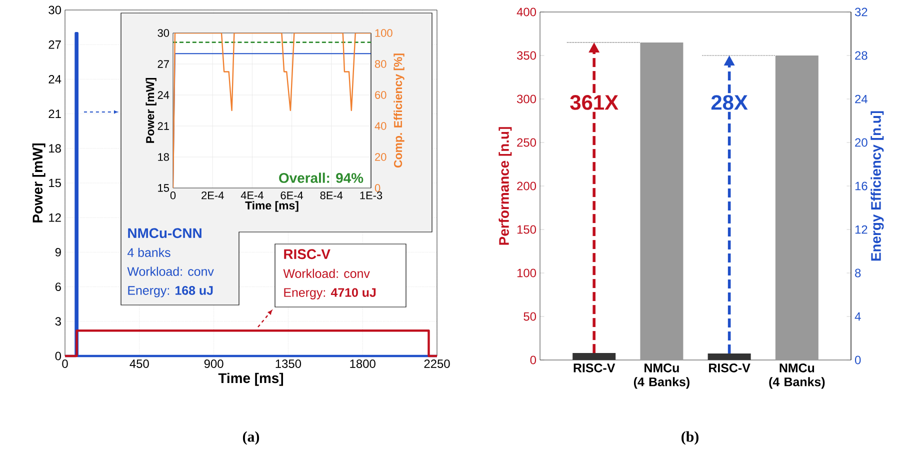  What do you see at coordinates (139, 364) in the screenshot?
I see `x-tick-label: 450` at bounding box center [139, 364].